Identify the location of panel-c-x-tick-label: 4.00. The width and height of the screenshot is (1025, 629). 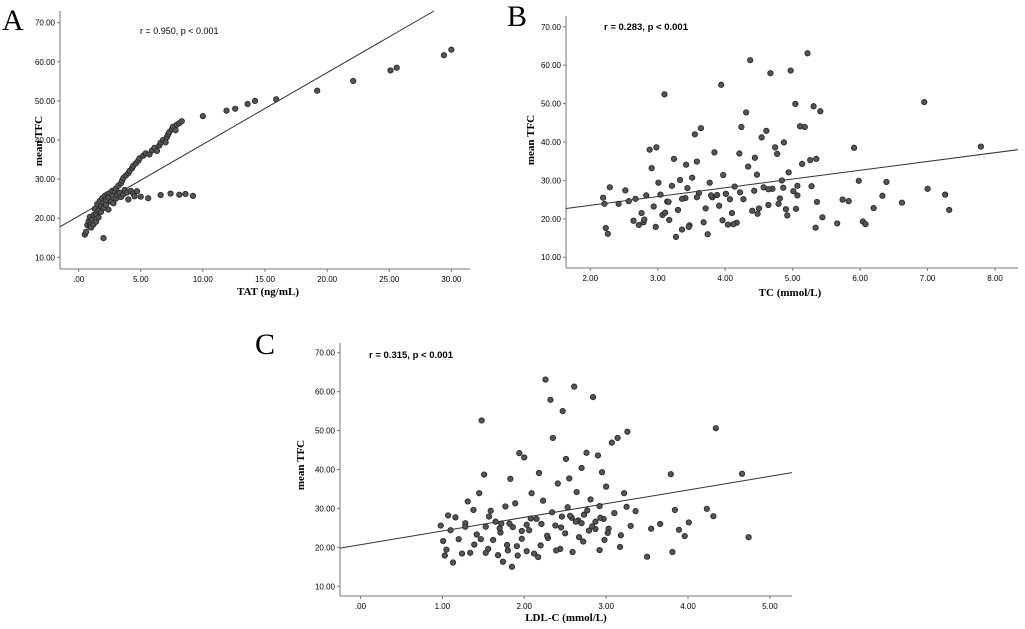
(688, 606).